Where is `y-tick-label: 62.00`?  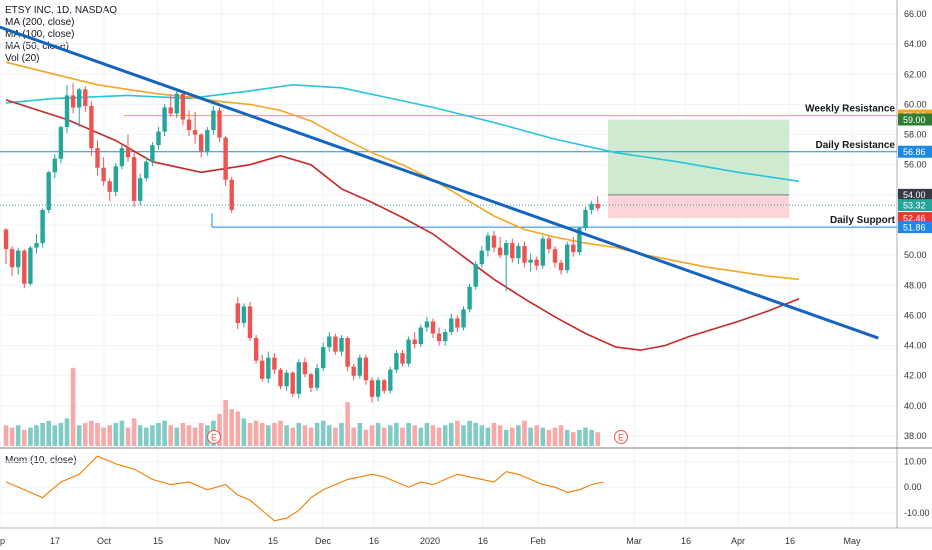 y-tick-label: 62.00 is located at coordinates (915, 74).